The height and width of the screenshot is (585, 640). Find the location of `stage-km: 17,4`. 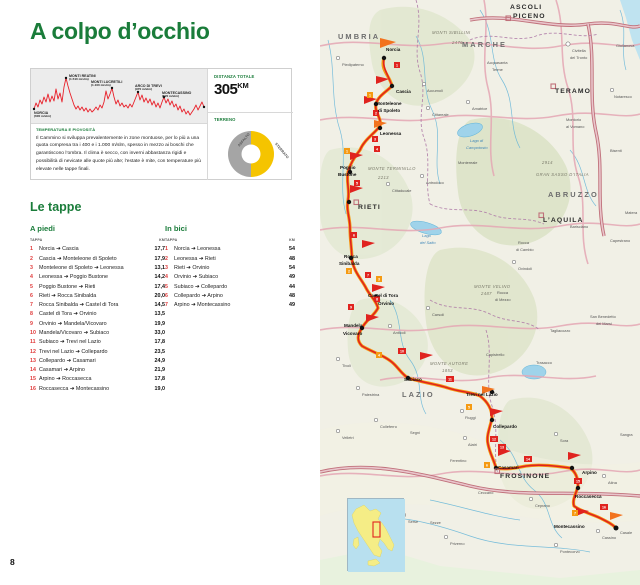

stage-km: 17,4 is located at coordinates (160, 286).